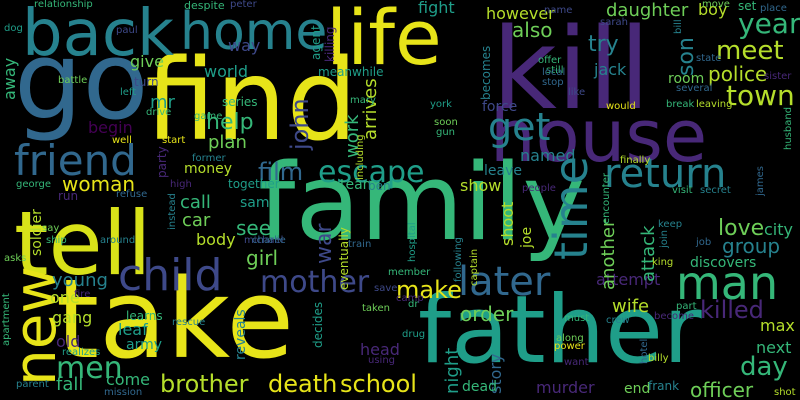 The width and height of the screenshot is (800, 400). Describe the element at coordinates (380, 349) in the screenshot. I see `word-head: head` at that location.